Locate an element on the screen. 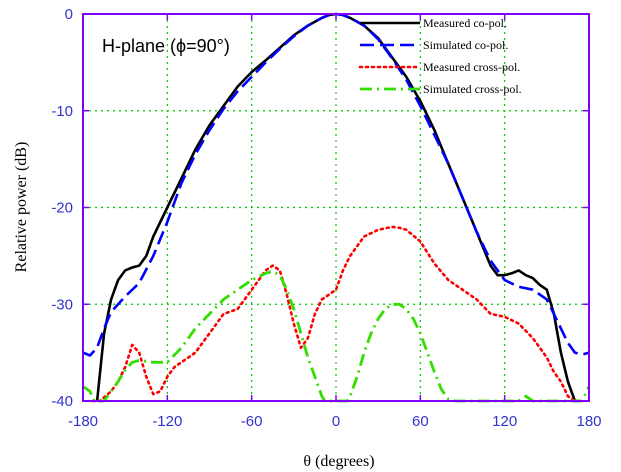 Image resolution: width=621 pixels, height=472 pixels. y-tick-label: -20 is located at coordinates (62, 208).